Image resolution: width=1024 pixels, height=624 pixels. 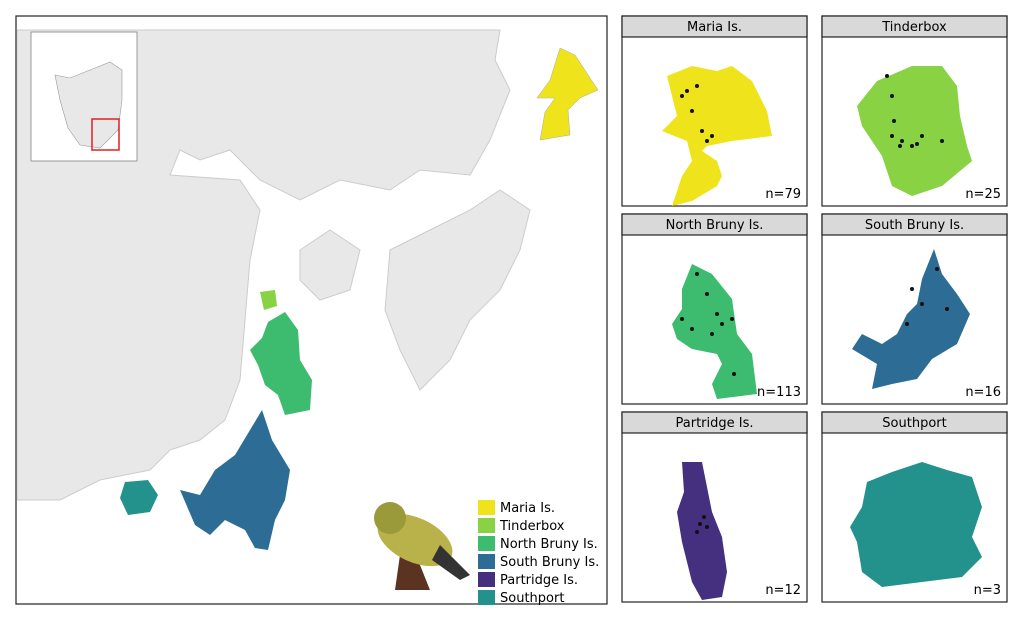 I want to click on panel-title: Maria Is., so click(x=714, y=27).